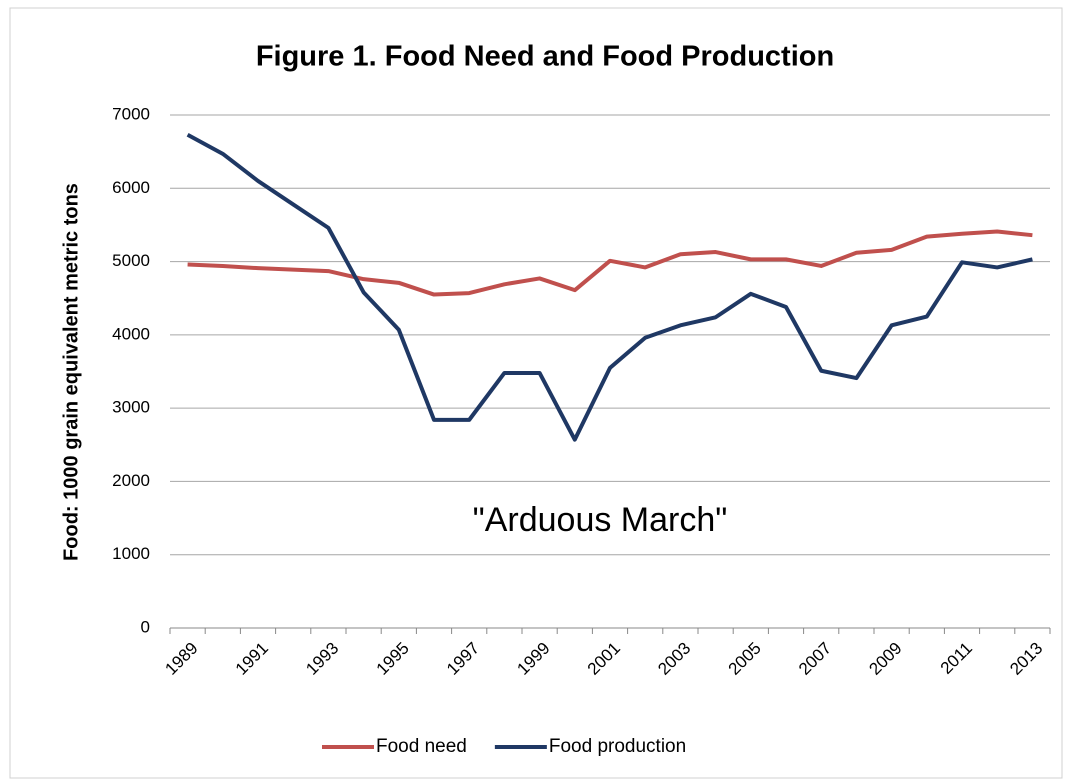  I want to click on chart-title: Figure 1. Food Need and Food Production, so click(545, 57).